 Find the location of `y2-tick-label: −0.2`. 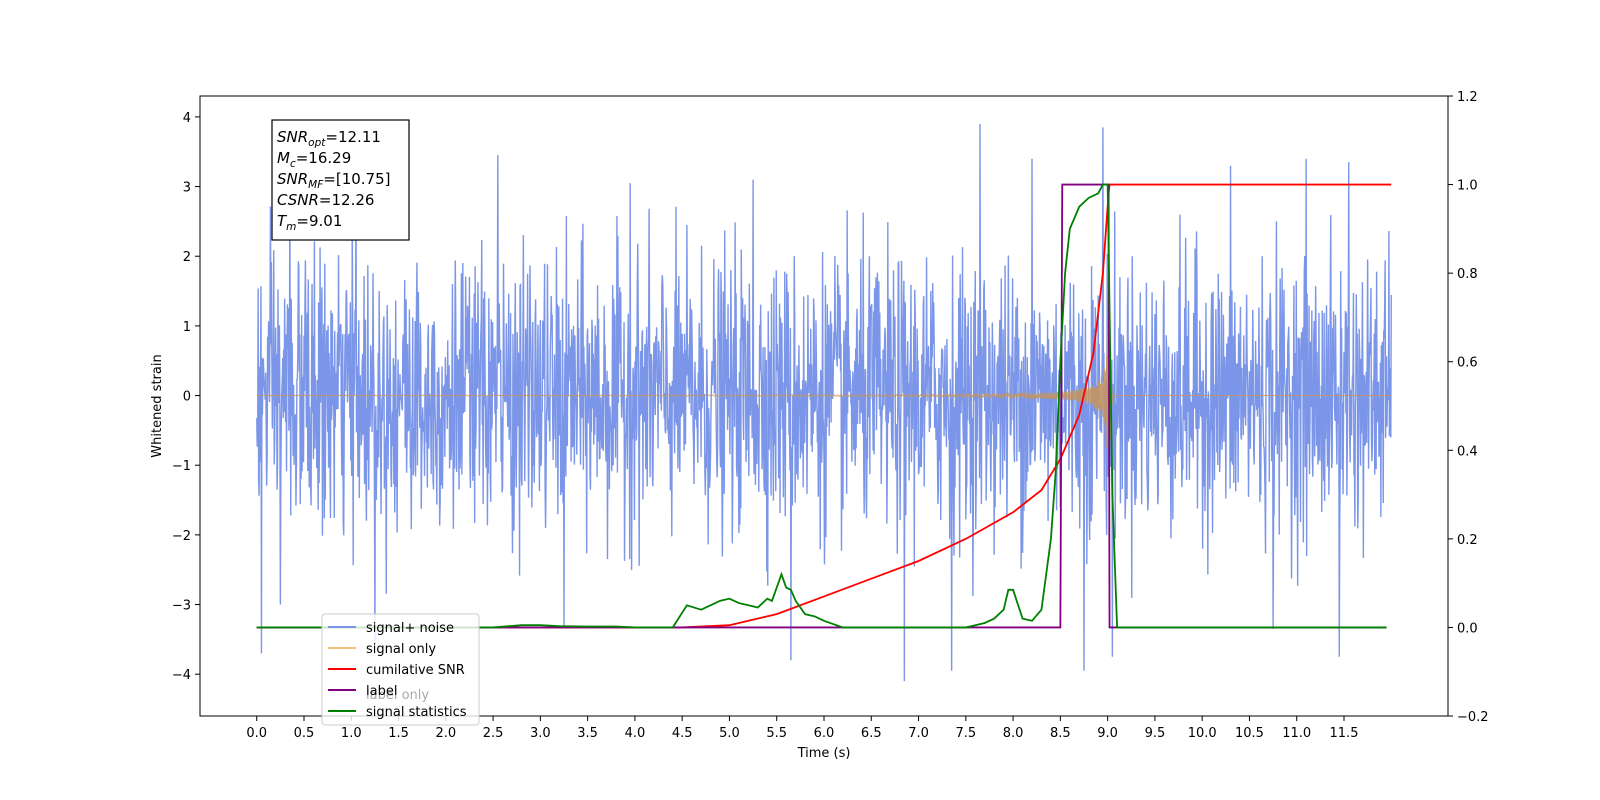

y2-tick-label: −0.2 is located at coordinates (1473, 717).